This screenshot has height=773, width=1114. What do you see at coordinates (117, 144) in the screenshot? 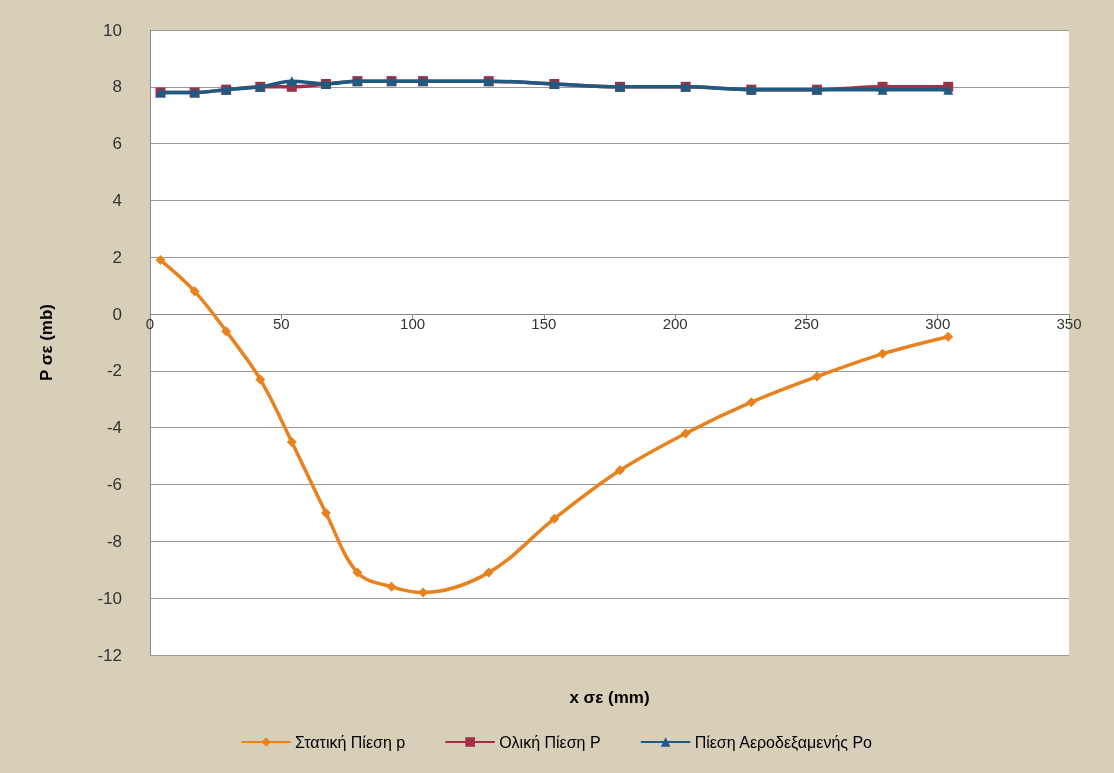
I see `y-tick-label: 6` at bounding box center [117, 144].